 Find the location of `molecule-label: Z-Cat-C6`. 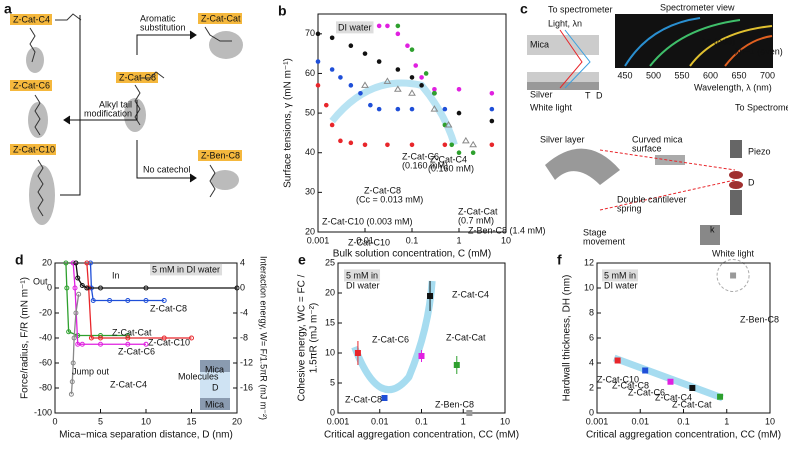

molecule-label: Z-Cat-C6 is located at coordinates (31, 85).